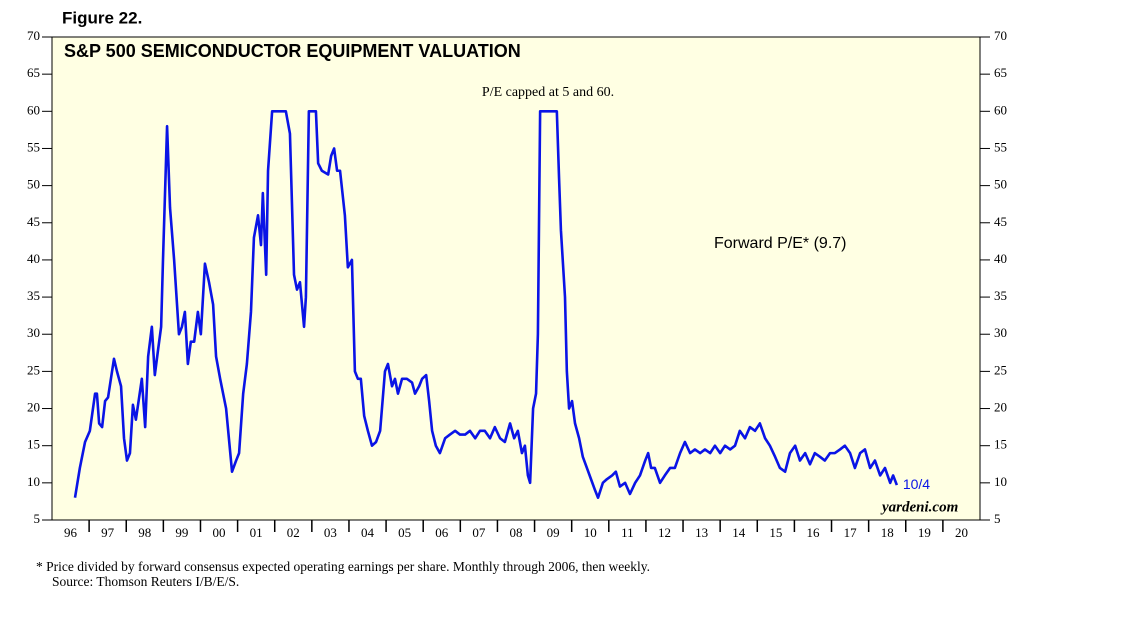 The height and width of the screenshot is (626, 1138). I want to click on end-label: 10/4, so click(916, 484).